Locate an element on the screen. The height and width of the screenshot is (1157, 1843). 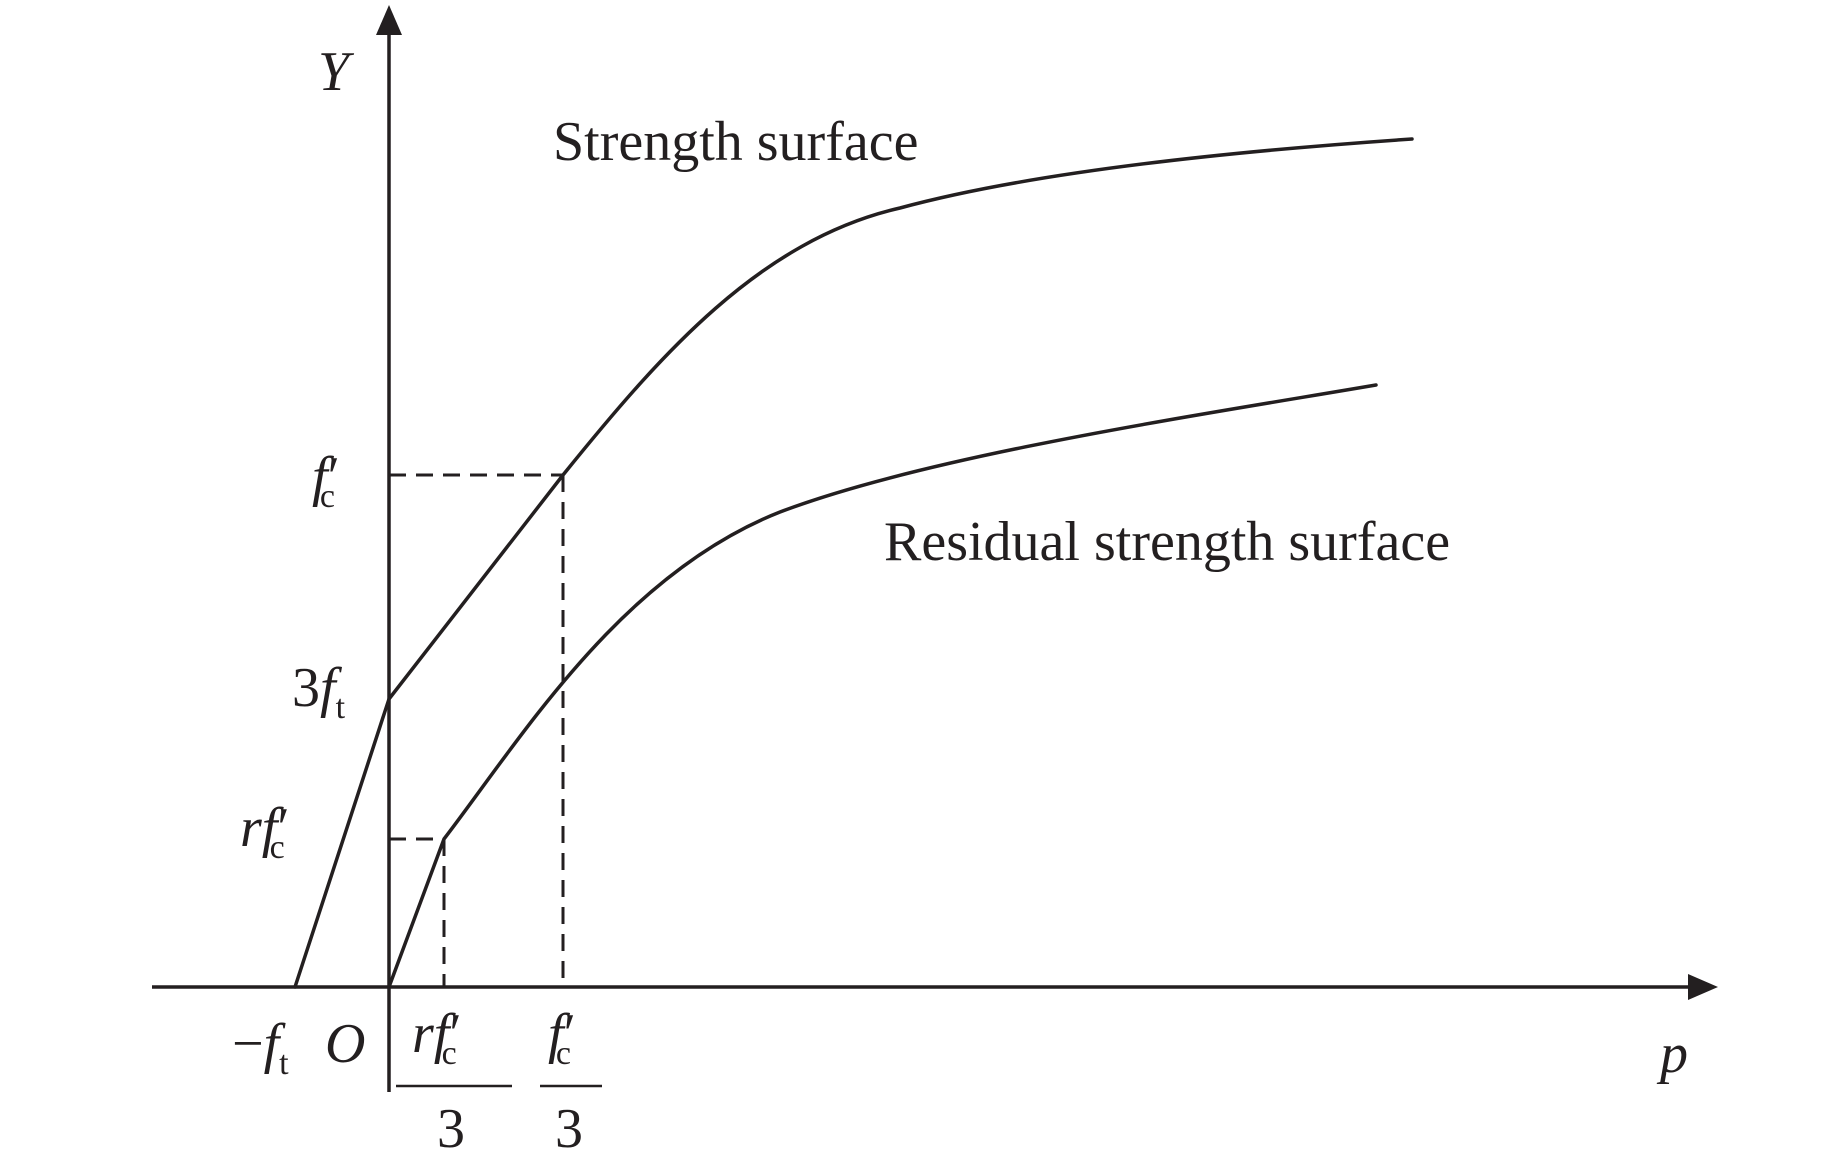
y-tick-3ft: 3ft is located at coordinates (319, 691).